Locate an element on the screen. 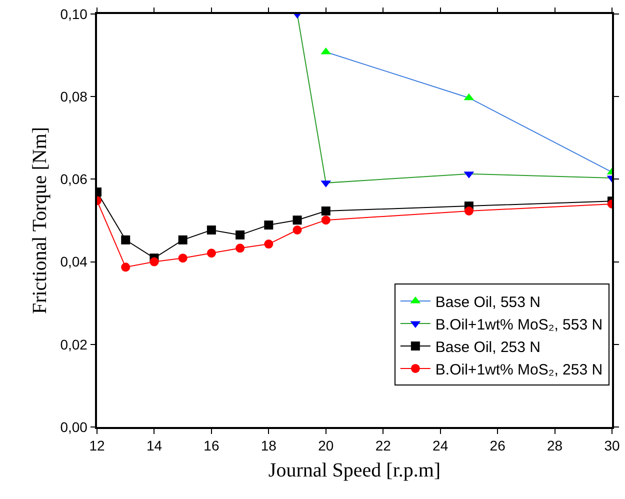 The image size is (625, 499). legend-label: B.Oil+1wt% MoS₂, 253 N is located at coordinates (519, 369).